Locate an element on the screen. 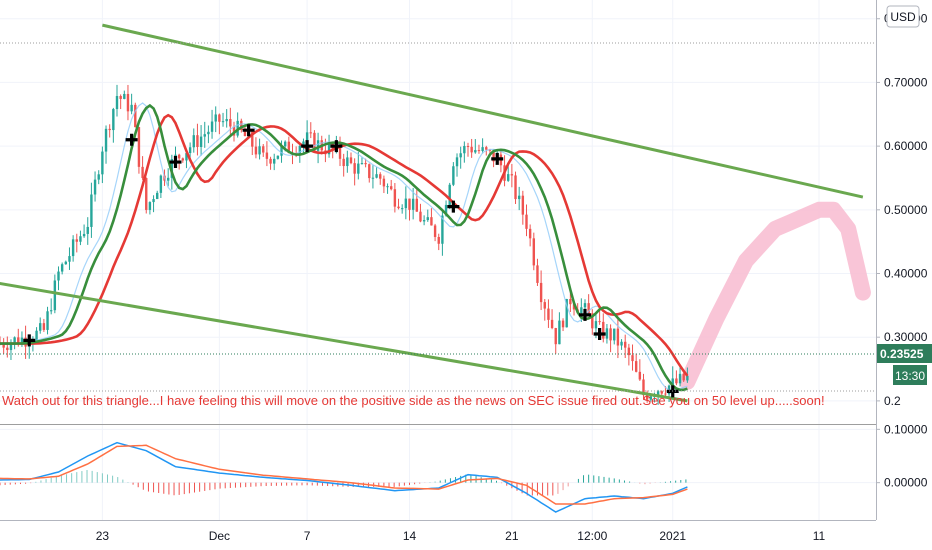 This screenshot has width=932, height=550. signal-line is located at coordinates (344, 474).